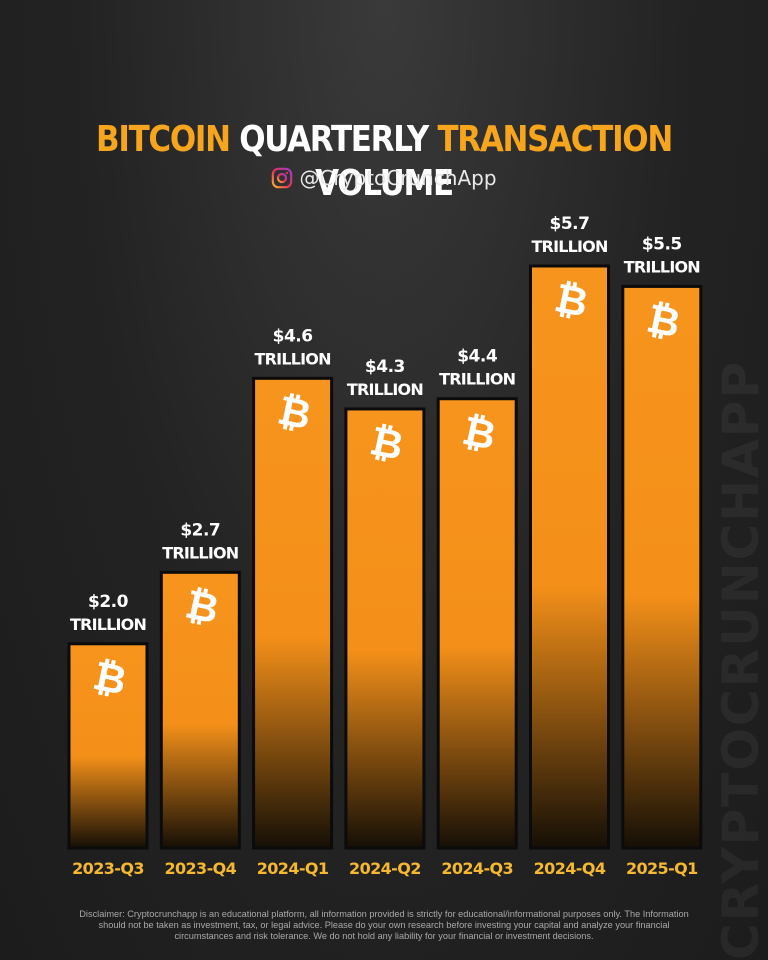  Describe the element at coordinates (200, 710) in the screenshot. I see `bar-2023-Q4` at that location.